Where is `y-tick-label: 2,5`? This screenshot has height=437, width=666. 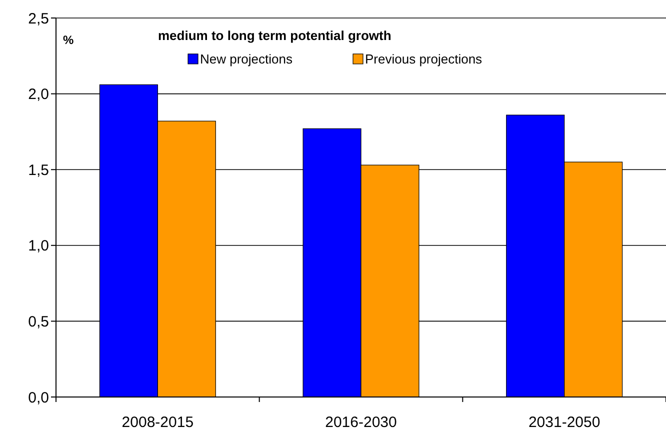
y-tick-label: 2,5 is located at coordinates (38, 19).